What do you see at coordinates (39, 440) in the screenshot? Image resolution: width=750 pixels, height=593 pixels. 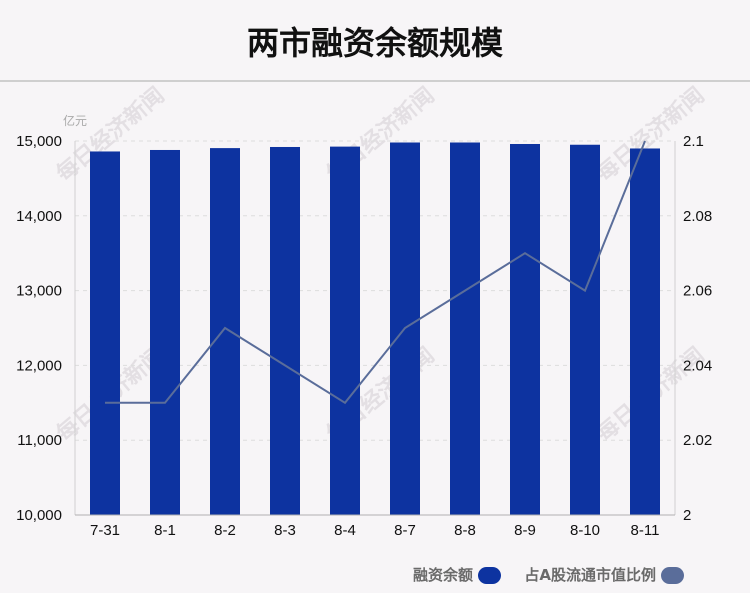 I see `y-left-tick-label: 11,000` at bounding box center [39, 440].